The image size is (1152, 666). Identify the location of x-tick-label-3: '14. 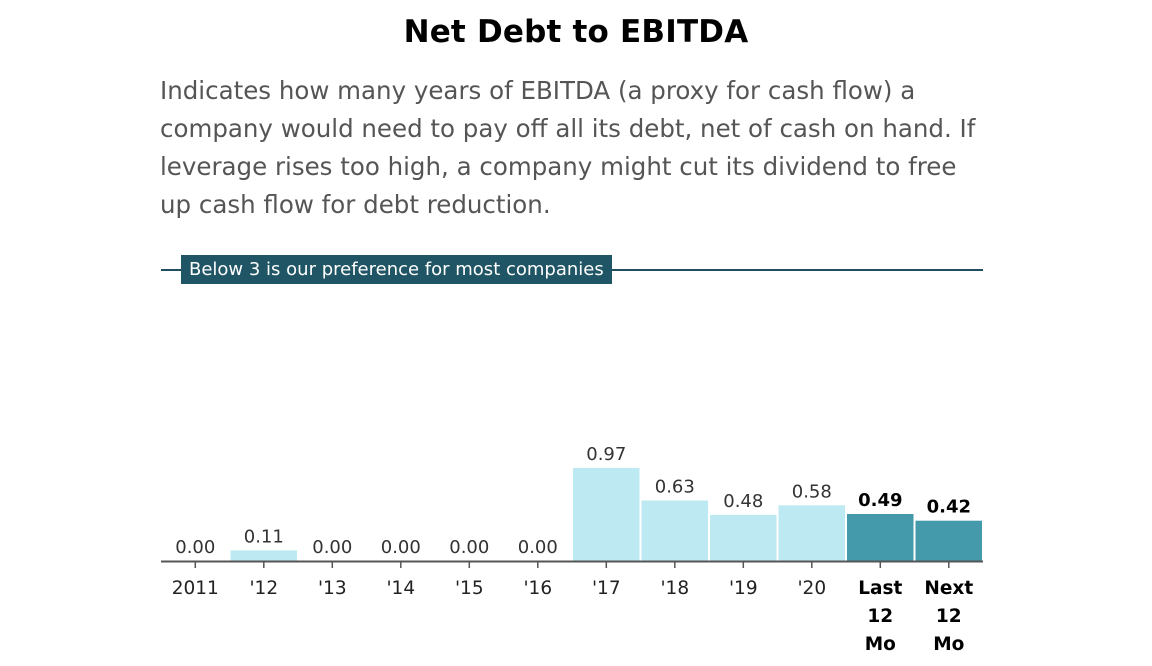
(400, 588).